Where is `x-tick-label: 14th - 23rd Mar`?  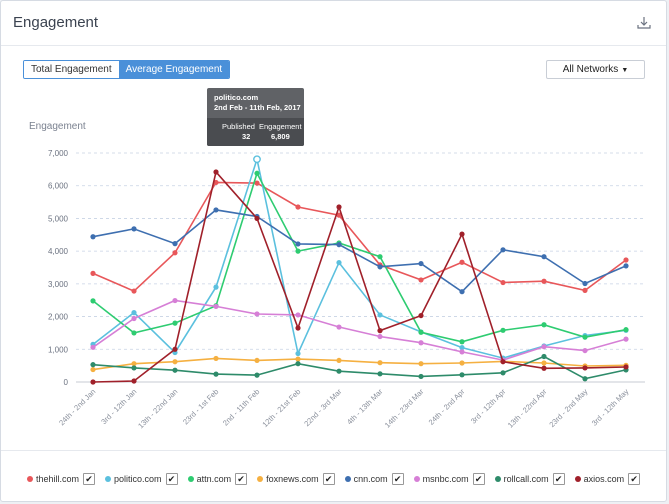 x-tick-label: 14th - 23rd Mar is located at coordinates (404, 408).